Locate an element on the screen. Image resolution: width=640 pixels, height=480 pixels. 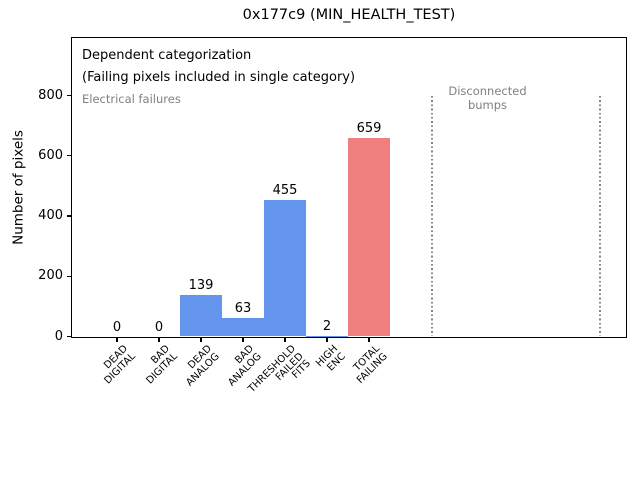
x-tick-label: HIGH ENC is located at coordinates (331, 358).